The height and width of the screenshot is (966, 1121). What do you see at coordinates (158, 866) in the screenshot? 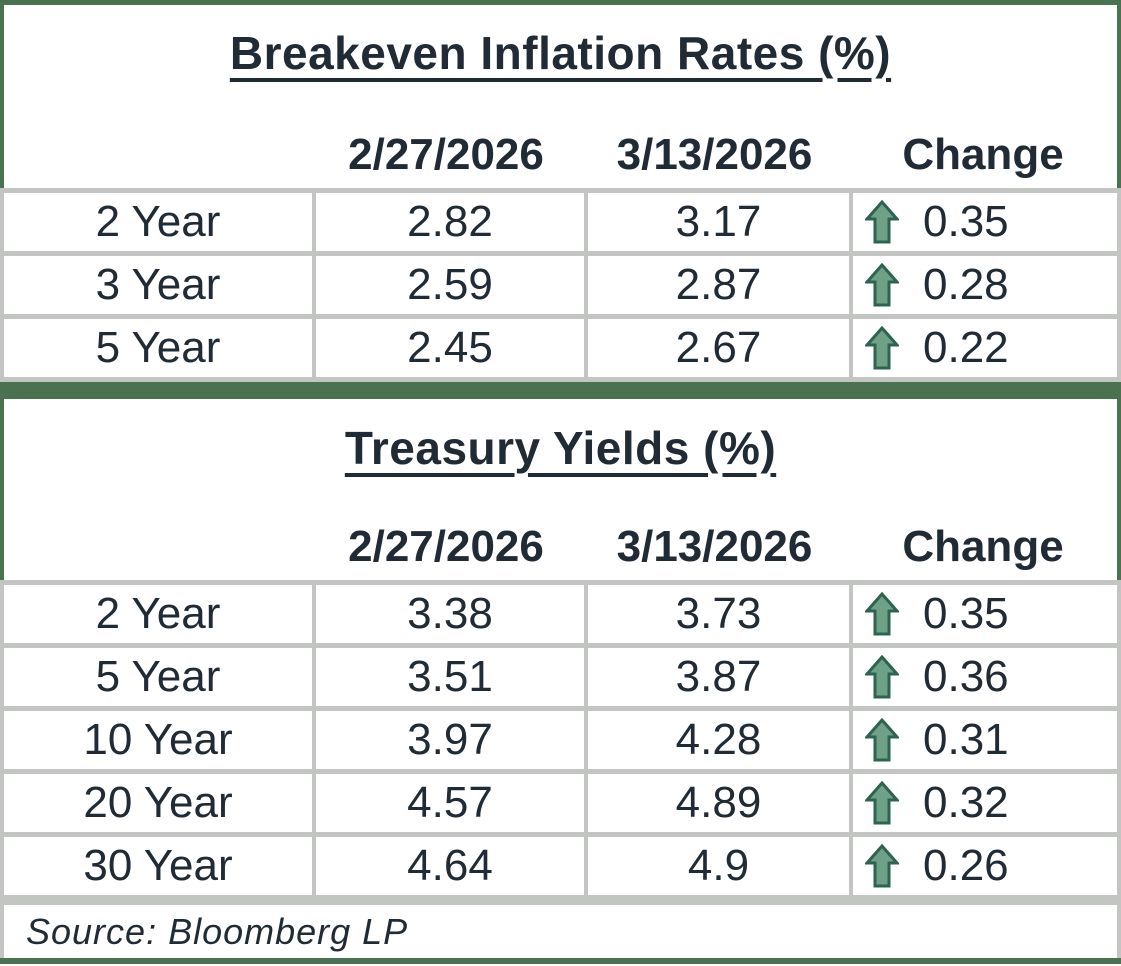
I see `table2-row-label: 30 Year` at bounding box center [158, 866].